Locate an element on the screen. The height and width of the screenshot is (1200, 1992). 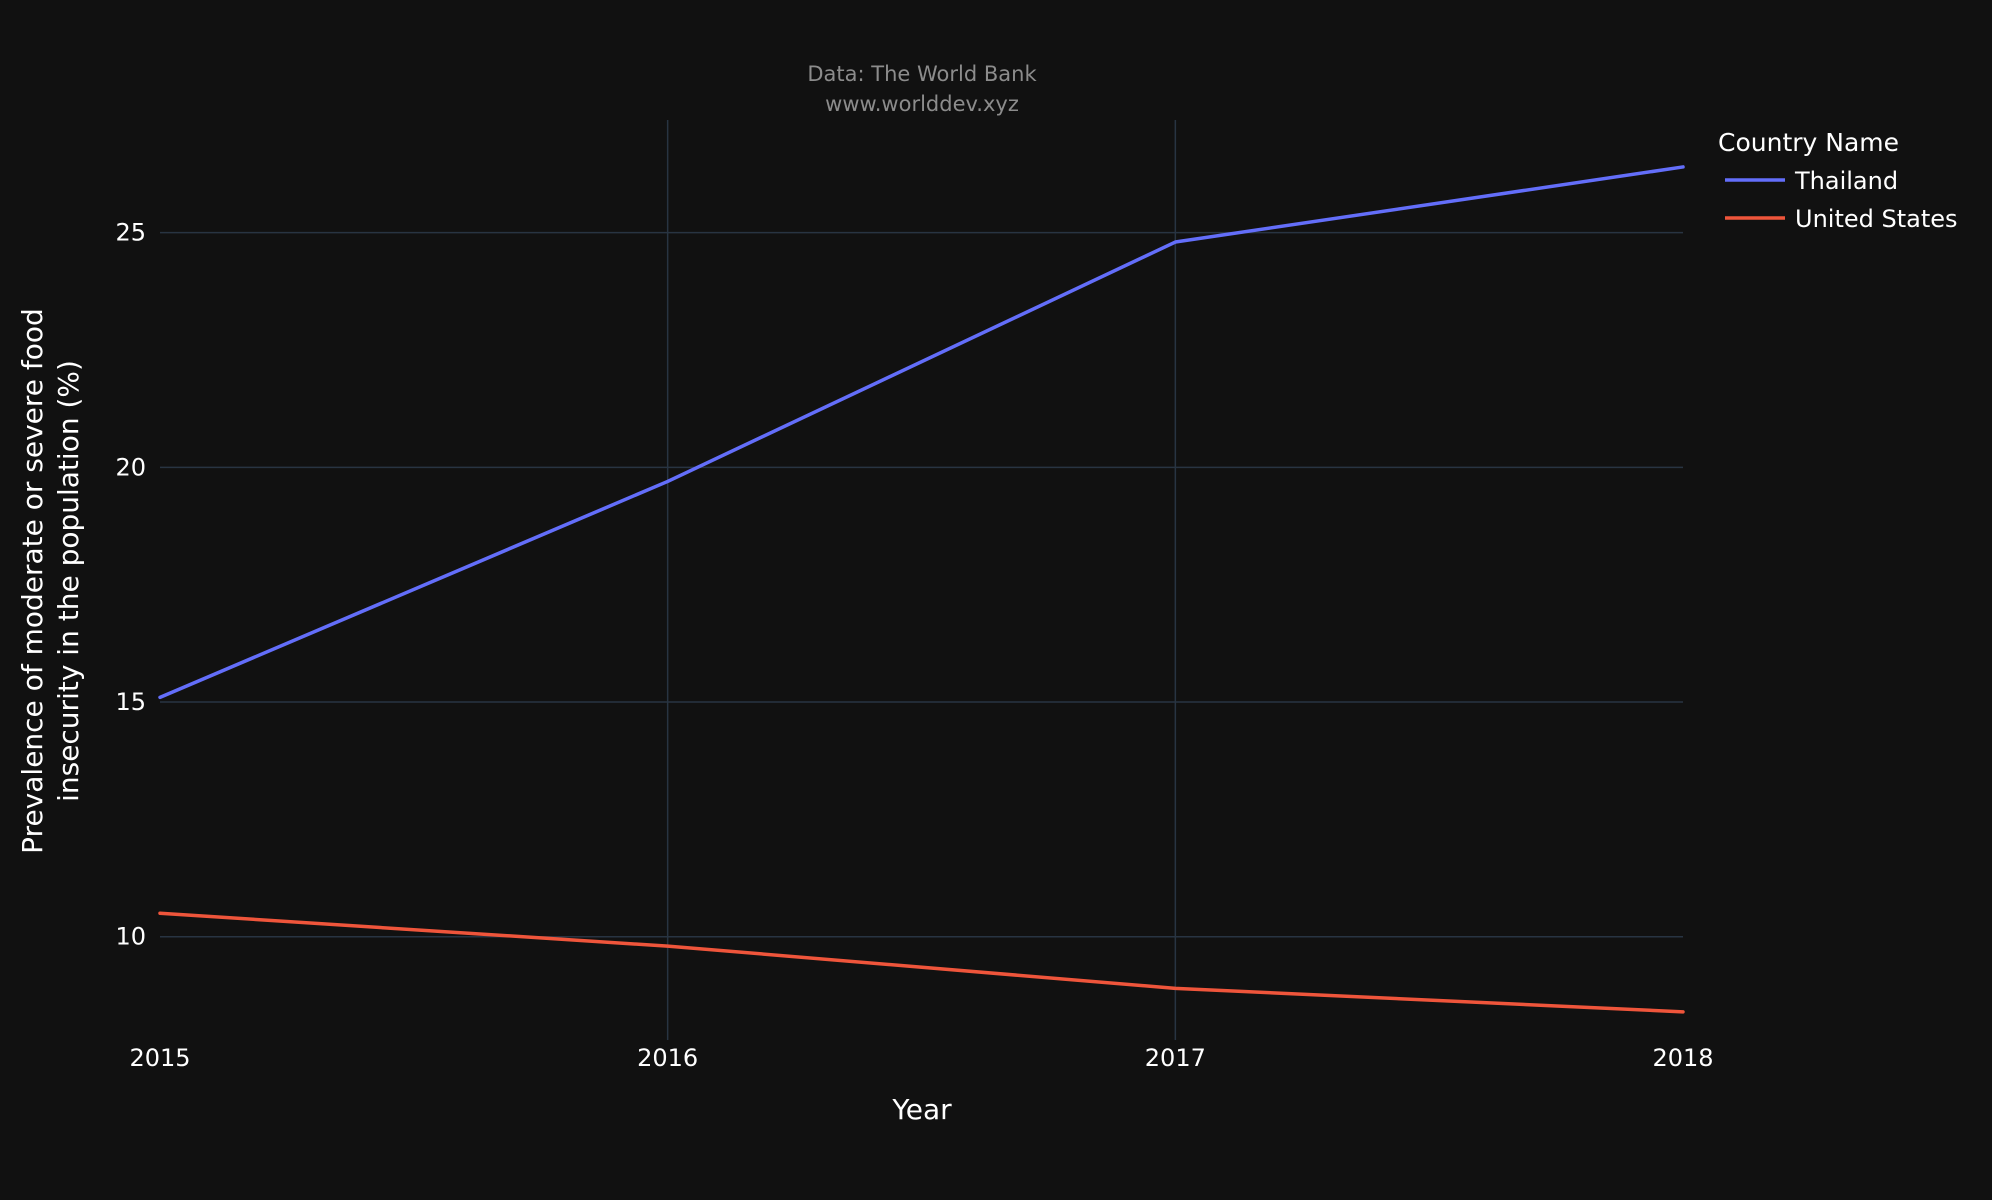
legend: Country Name Thailand United States is located at coordinates (1838, 180).